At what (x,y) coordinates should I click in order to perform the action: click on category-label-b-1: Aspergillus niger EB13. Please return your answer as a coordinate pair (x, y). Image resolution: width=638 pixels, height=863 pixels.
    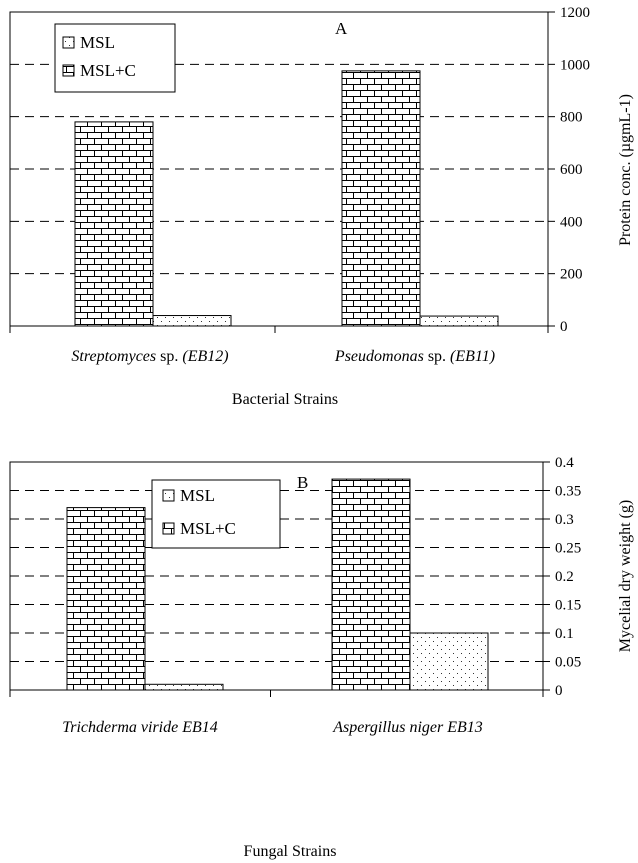
    Looking at the image, I should click on (407, 727).